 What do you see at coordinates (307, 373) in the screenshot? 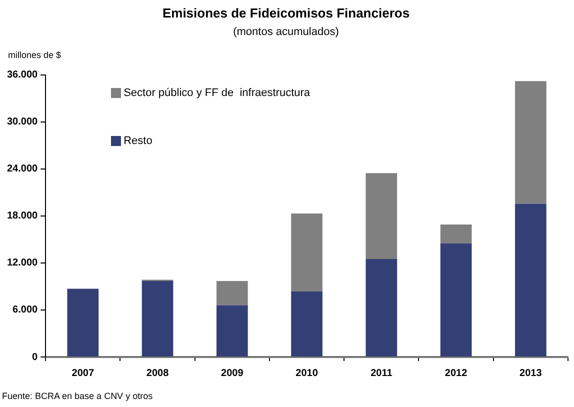
I see `x-tick-label: 2010` at bounding box center [307, 373].